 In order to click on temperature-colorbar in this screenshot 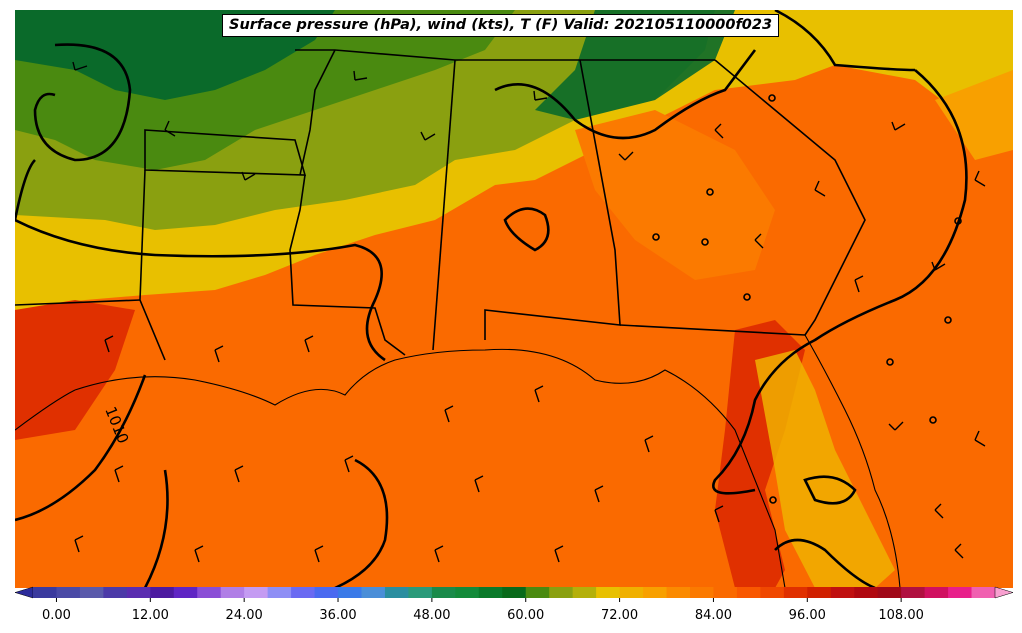, I will do `click(514, 594)`.